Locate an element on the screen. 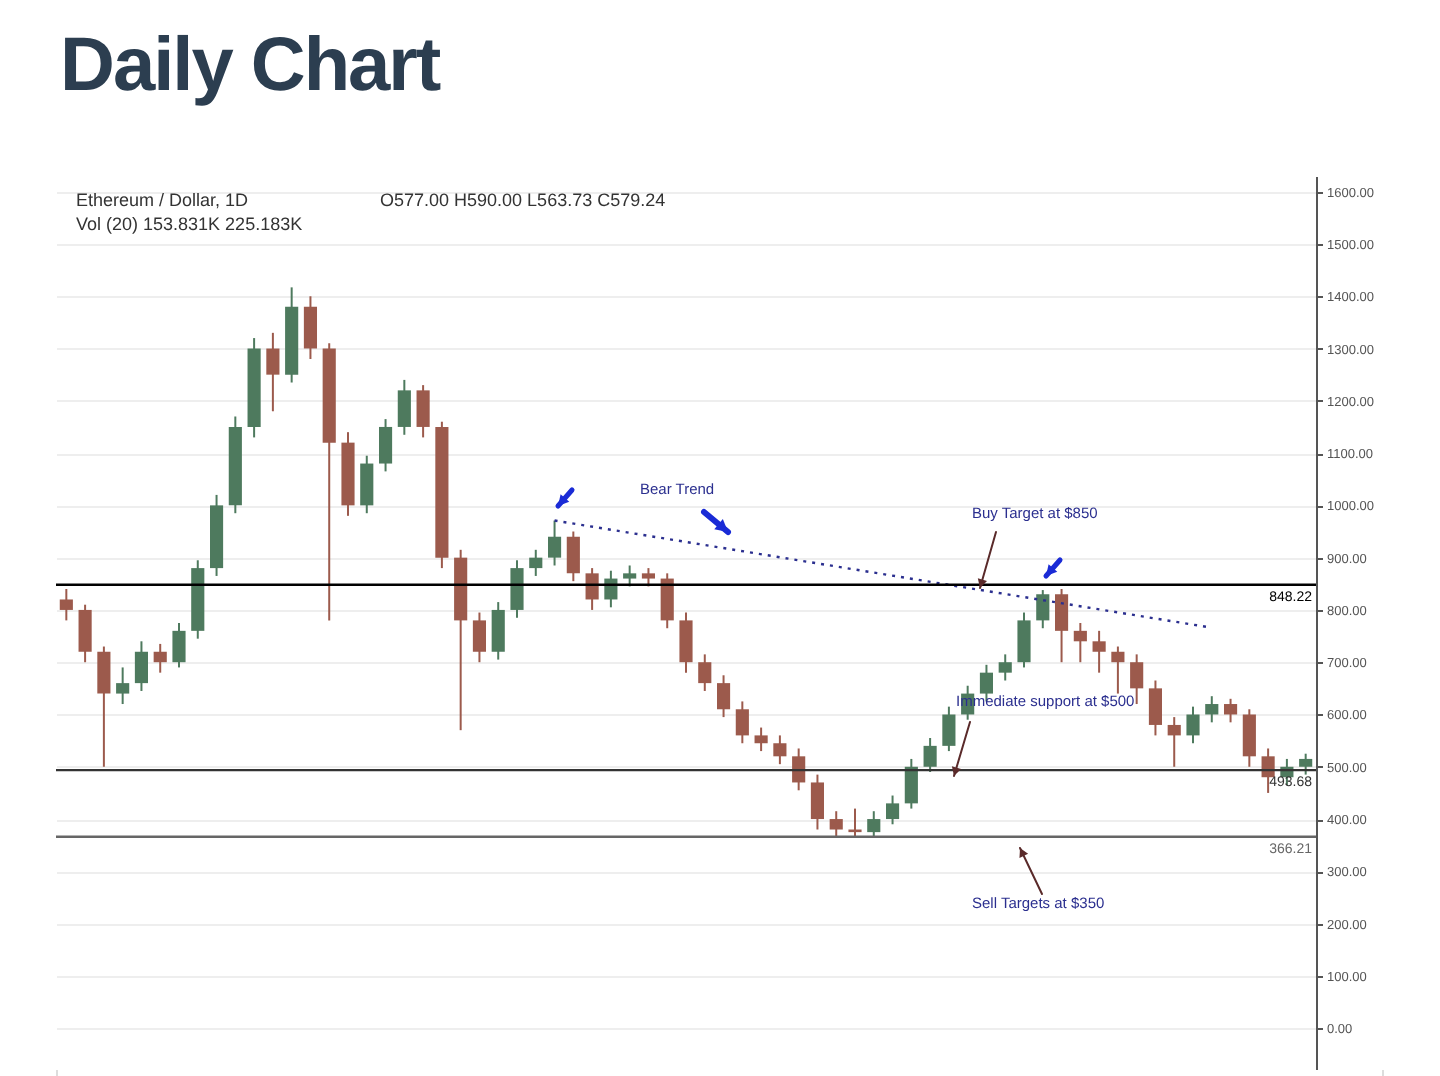 Image resolution: width=1440 pixels, height=1076 pixels. annotation: O577.00 H590.00 L563.73 C579.24 is located at coordinates (523, 200).